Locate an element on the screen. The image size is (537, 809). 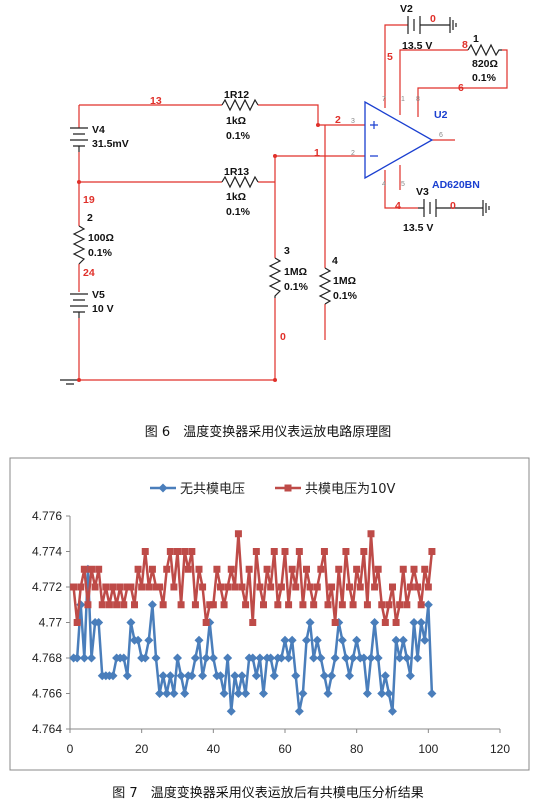
label: 13 is located at coordinates (156, 101).